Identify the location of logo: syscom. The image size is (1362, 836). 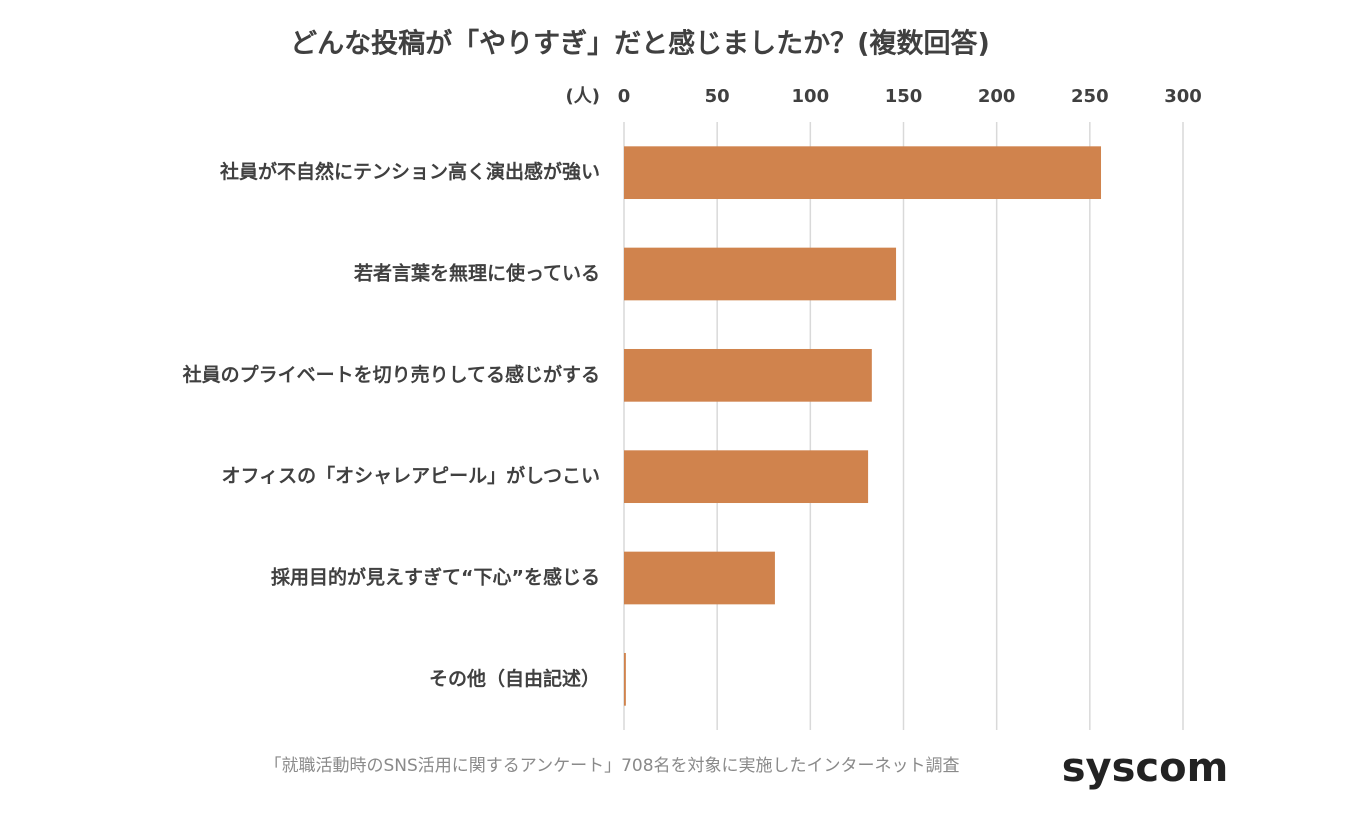
(1145, 768).